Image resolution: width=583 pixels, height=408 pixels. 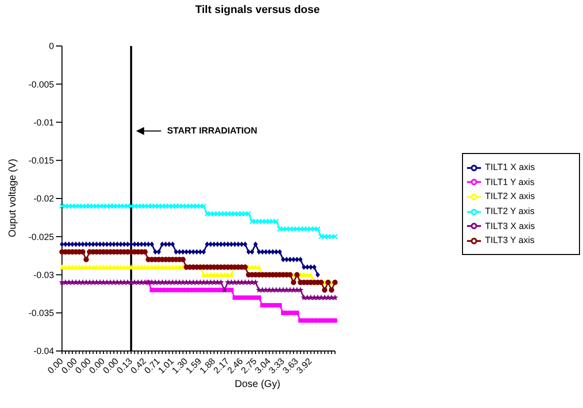 What do you see at coordinates (510, 167) in the screenshot?
I see `legend-label: TILT1 X axis` at bounding box center [510, 167].